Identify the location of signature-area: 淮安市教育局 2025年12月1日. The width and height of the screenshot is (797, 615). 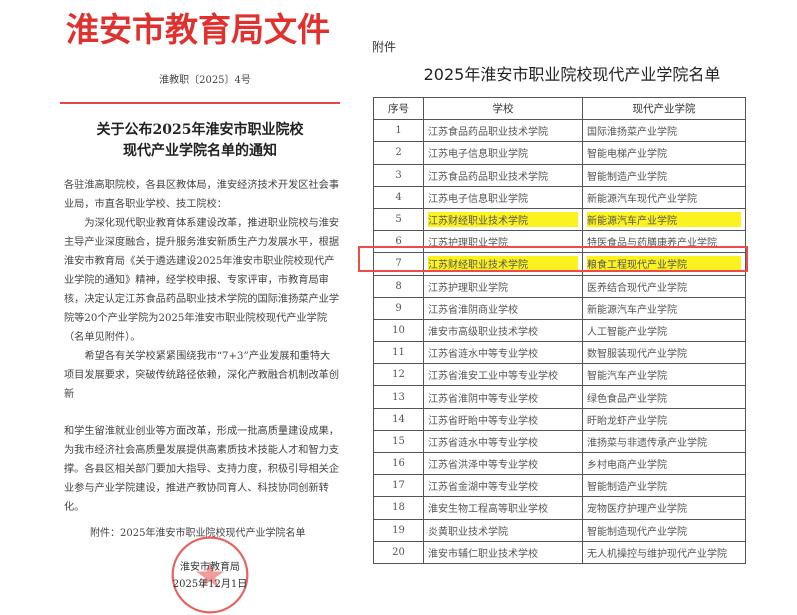
(205, 575).